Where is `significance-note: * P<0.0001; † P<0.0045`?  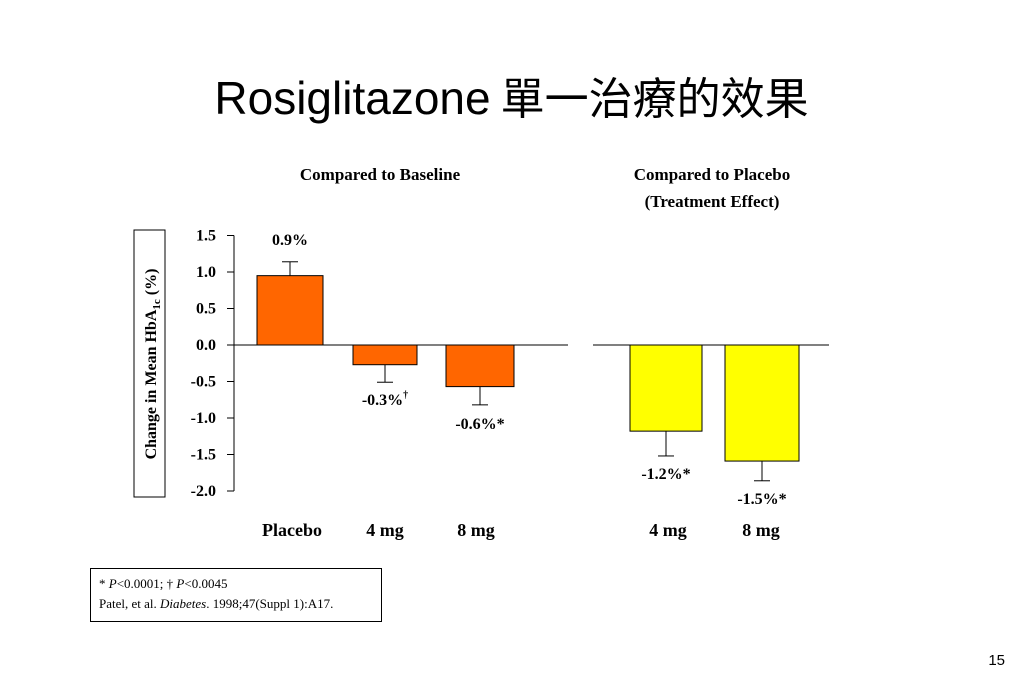 significance-note: * P<0.0001; † P<0.0045 is located at coordinates (240, 584).